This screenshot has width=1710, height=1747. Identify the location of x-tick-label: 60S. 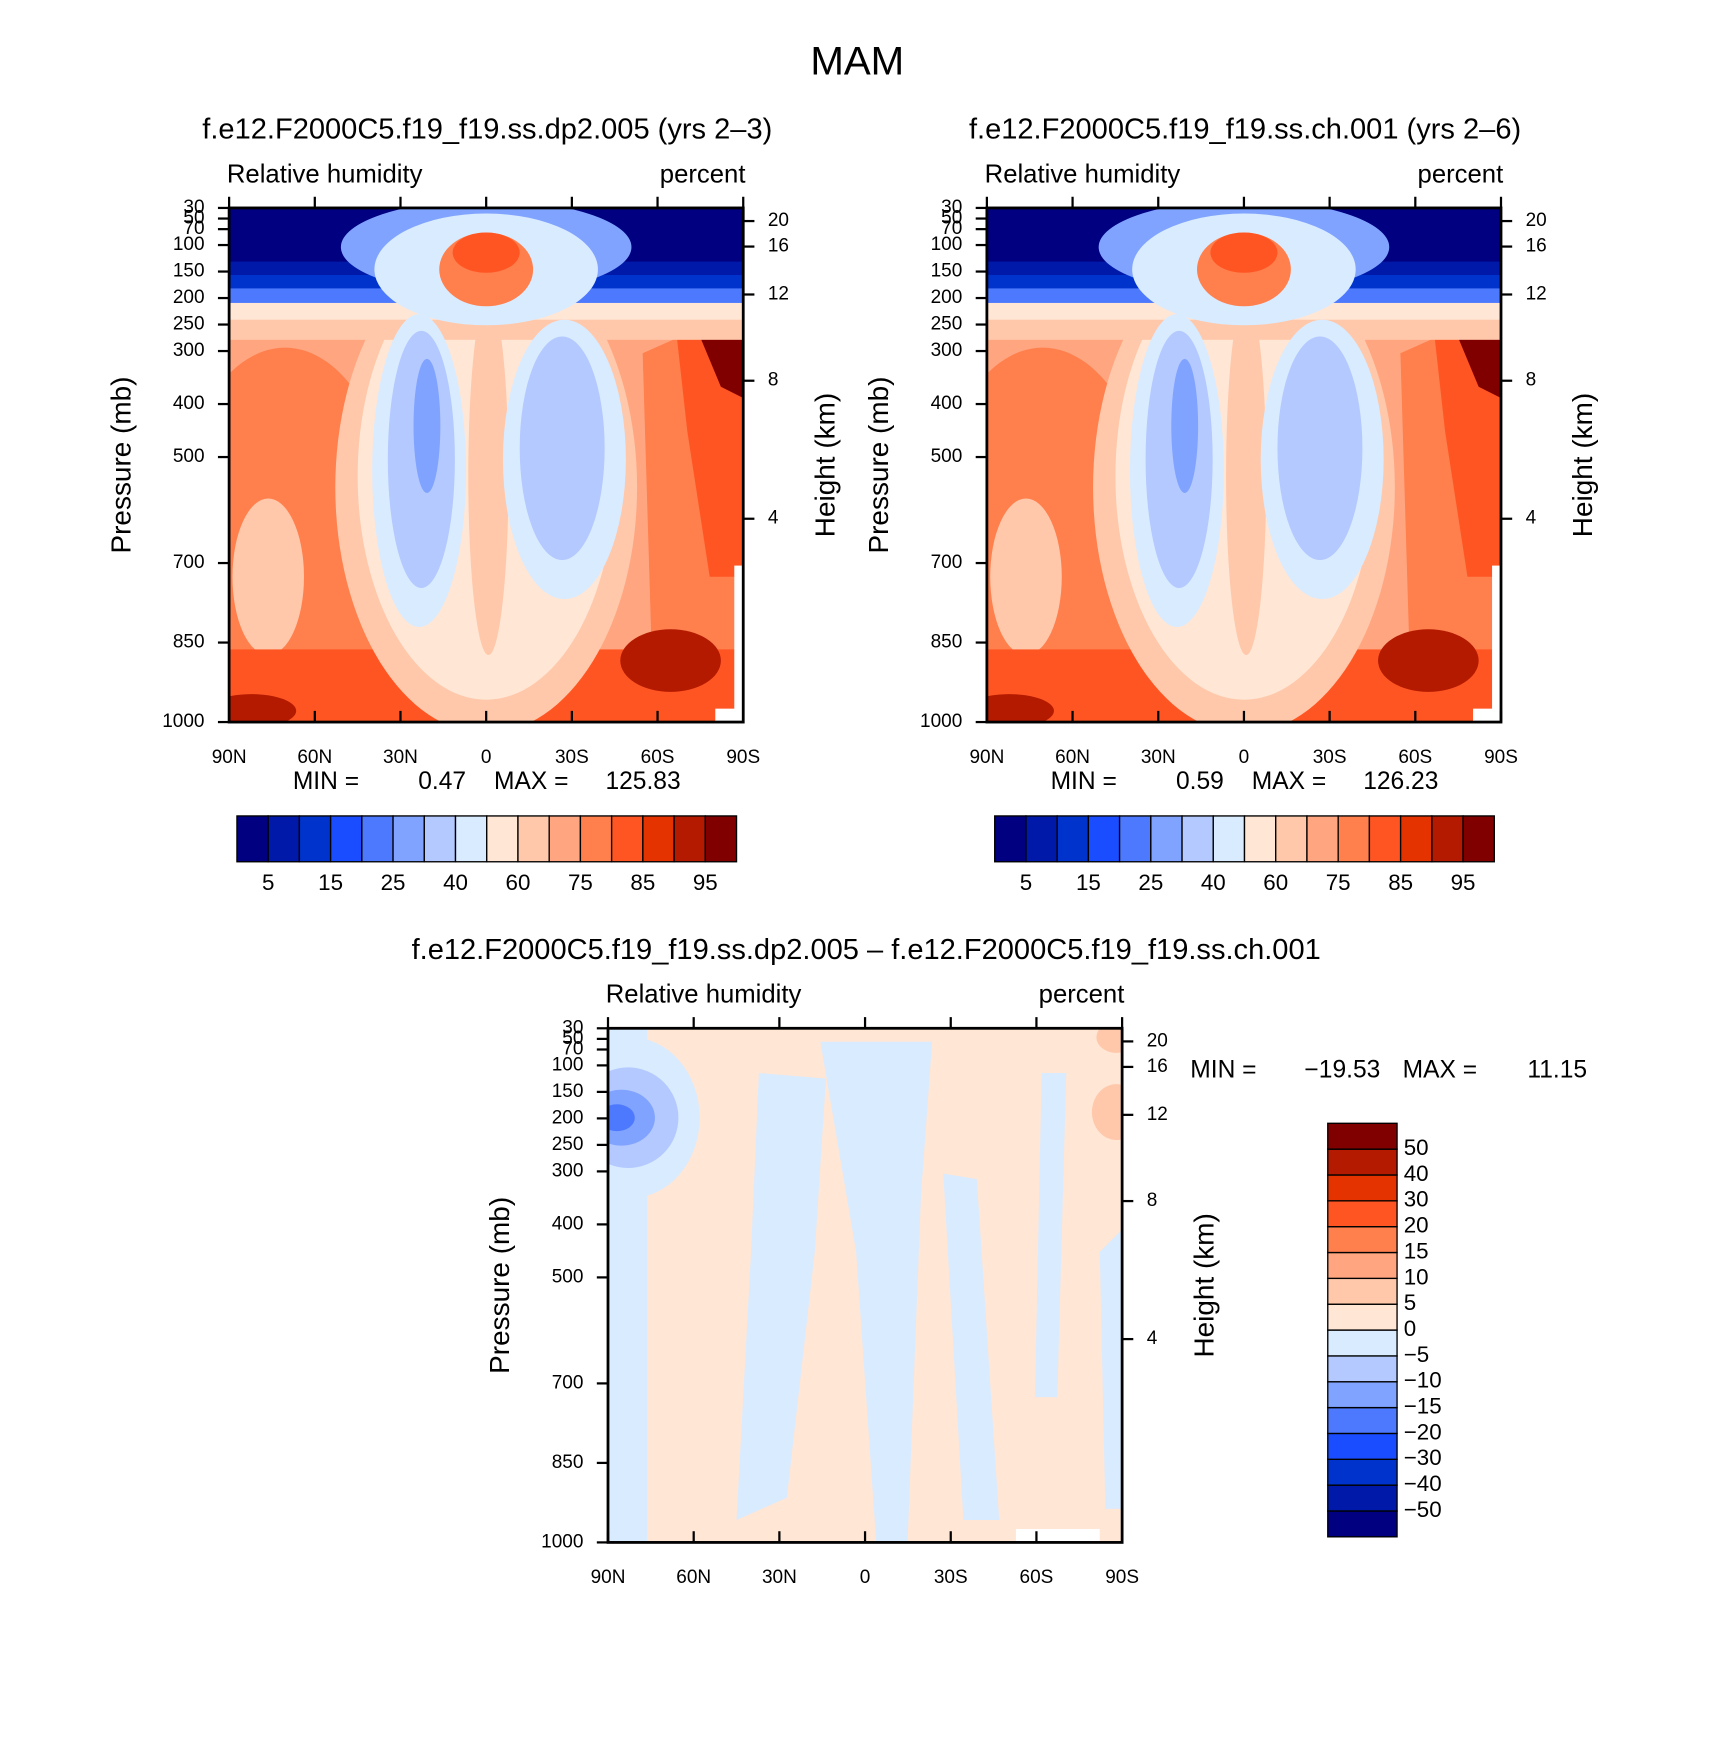
(658, 757).